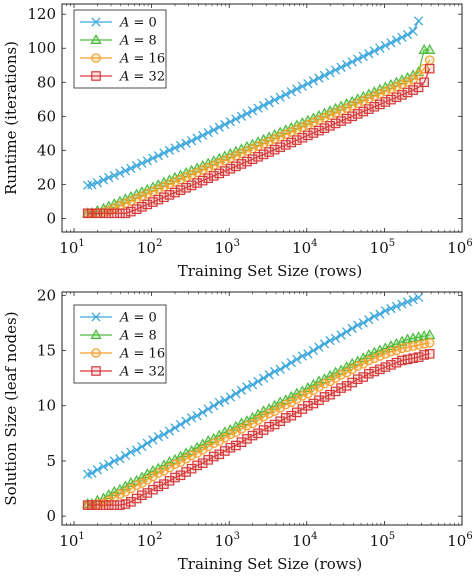 The width and height of the screenshot is (474, 577). Describe the element at coordinates (304, 540) in the screenshot. I see `x-tick-label: 10⁴` at that location.